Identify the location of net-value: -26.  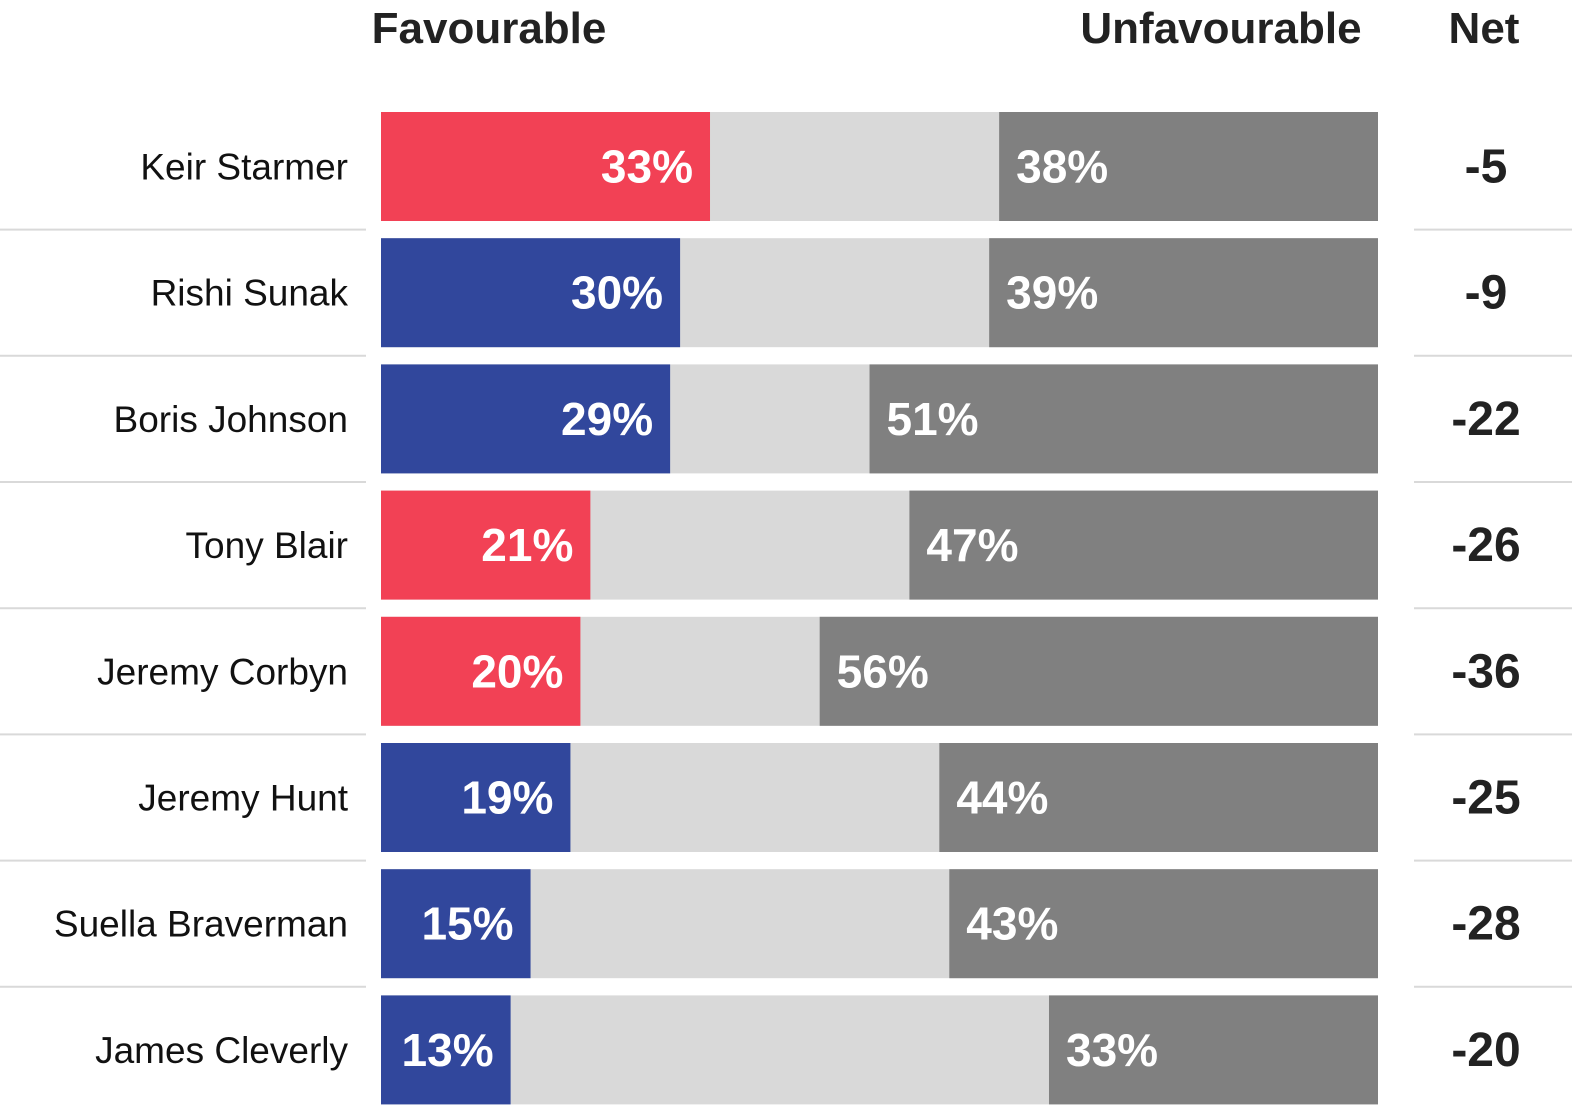
(1485, 545).